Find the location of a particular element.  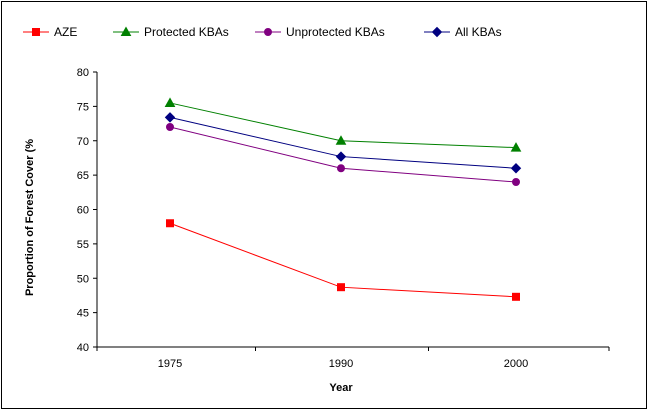

y-tick-label: 50 is located at coordinates (83, 279).